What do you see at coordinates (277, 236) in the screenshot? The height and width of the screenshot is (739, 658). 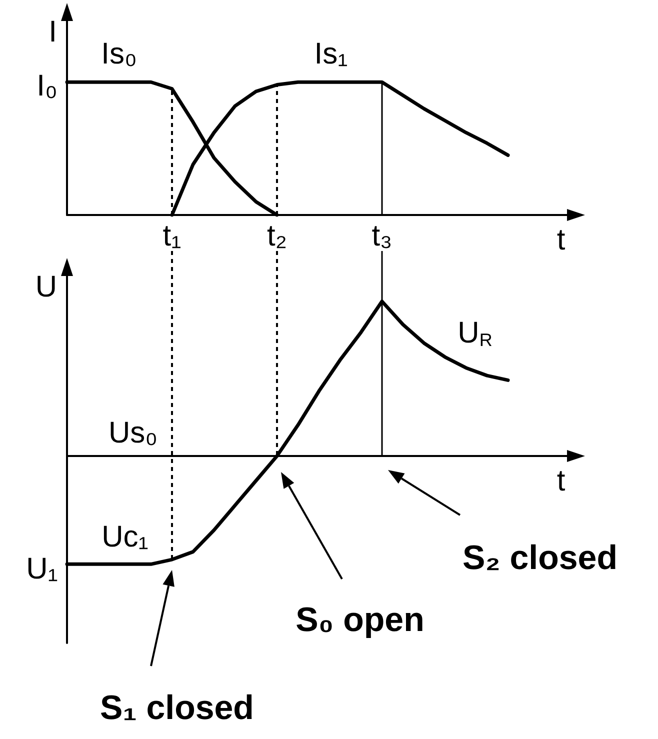 I see `x-tick-label: t₂` at bounding box center [277, 236].